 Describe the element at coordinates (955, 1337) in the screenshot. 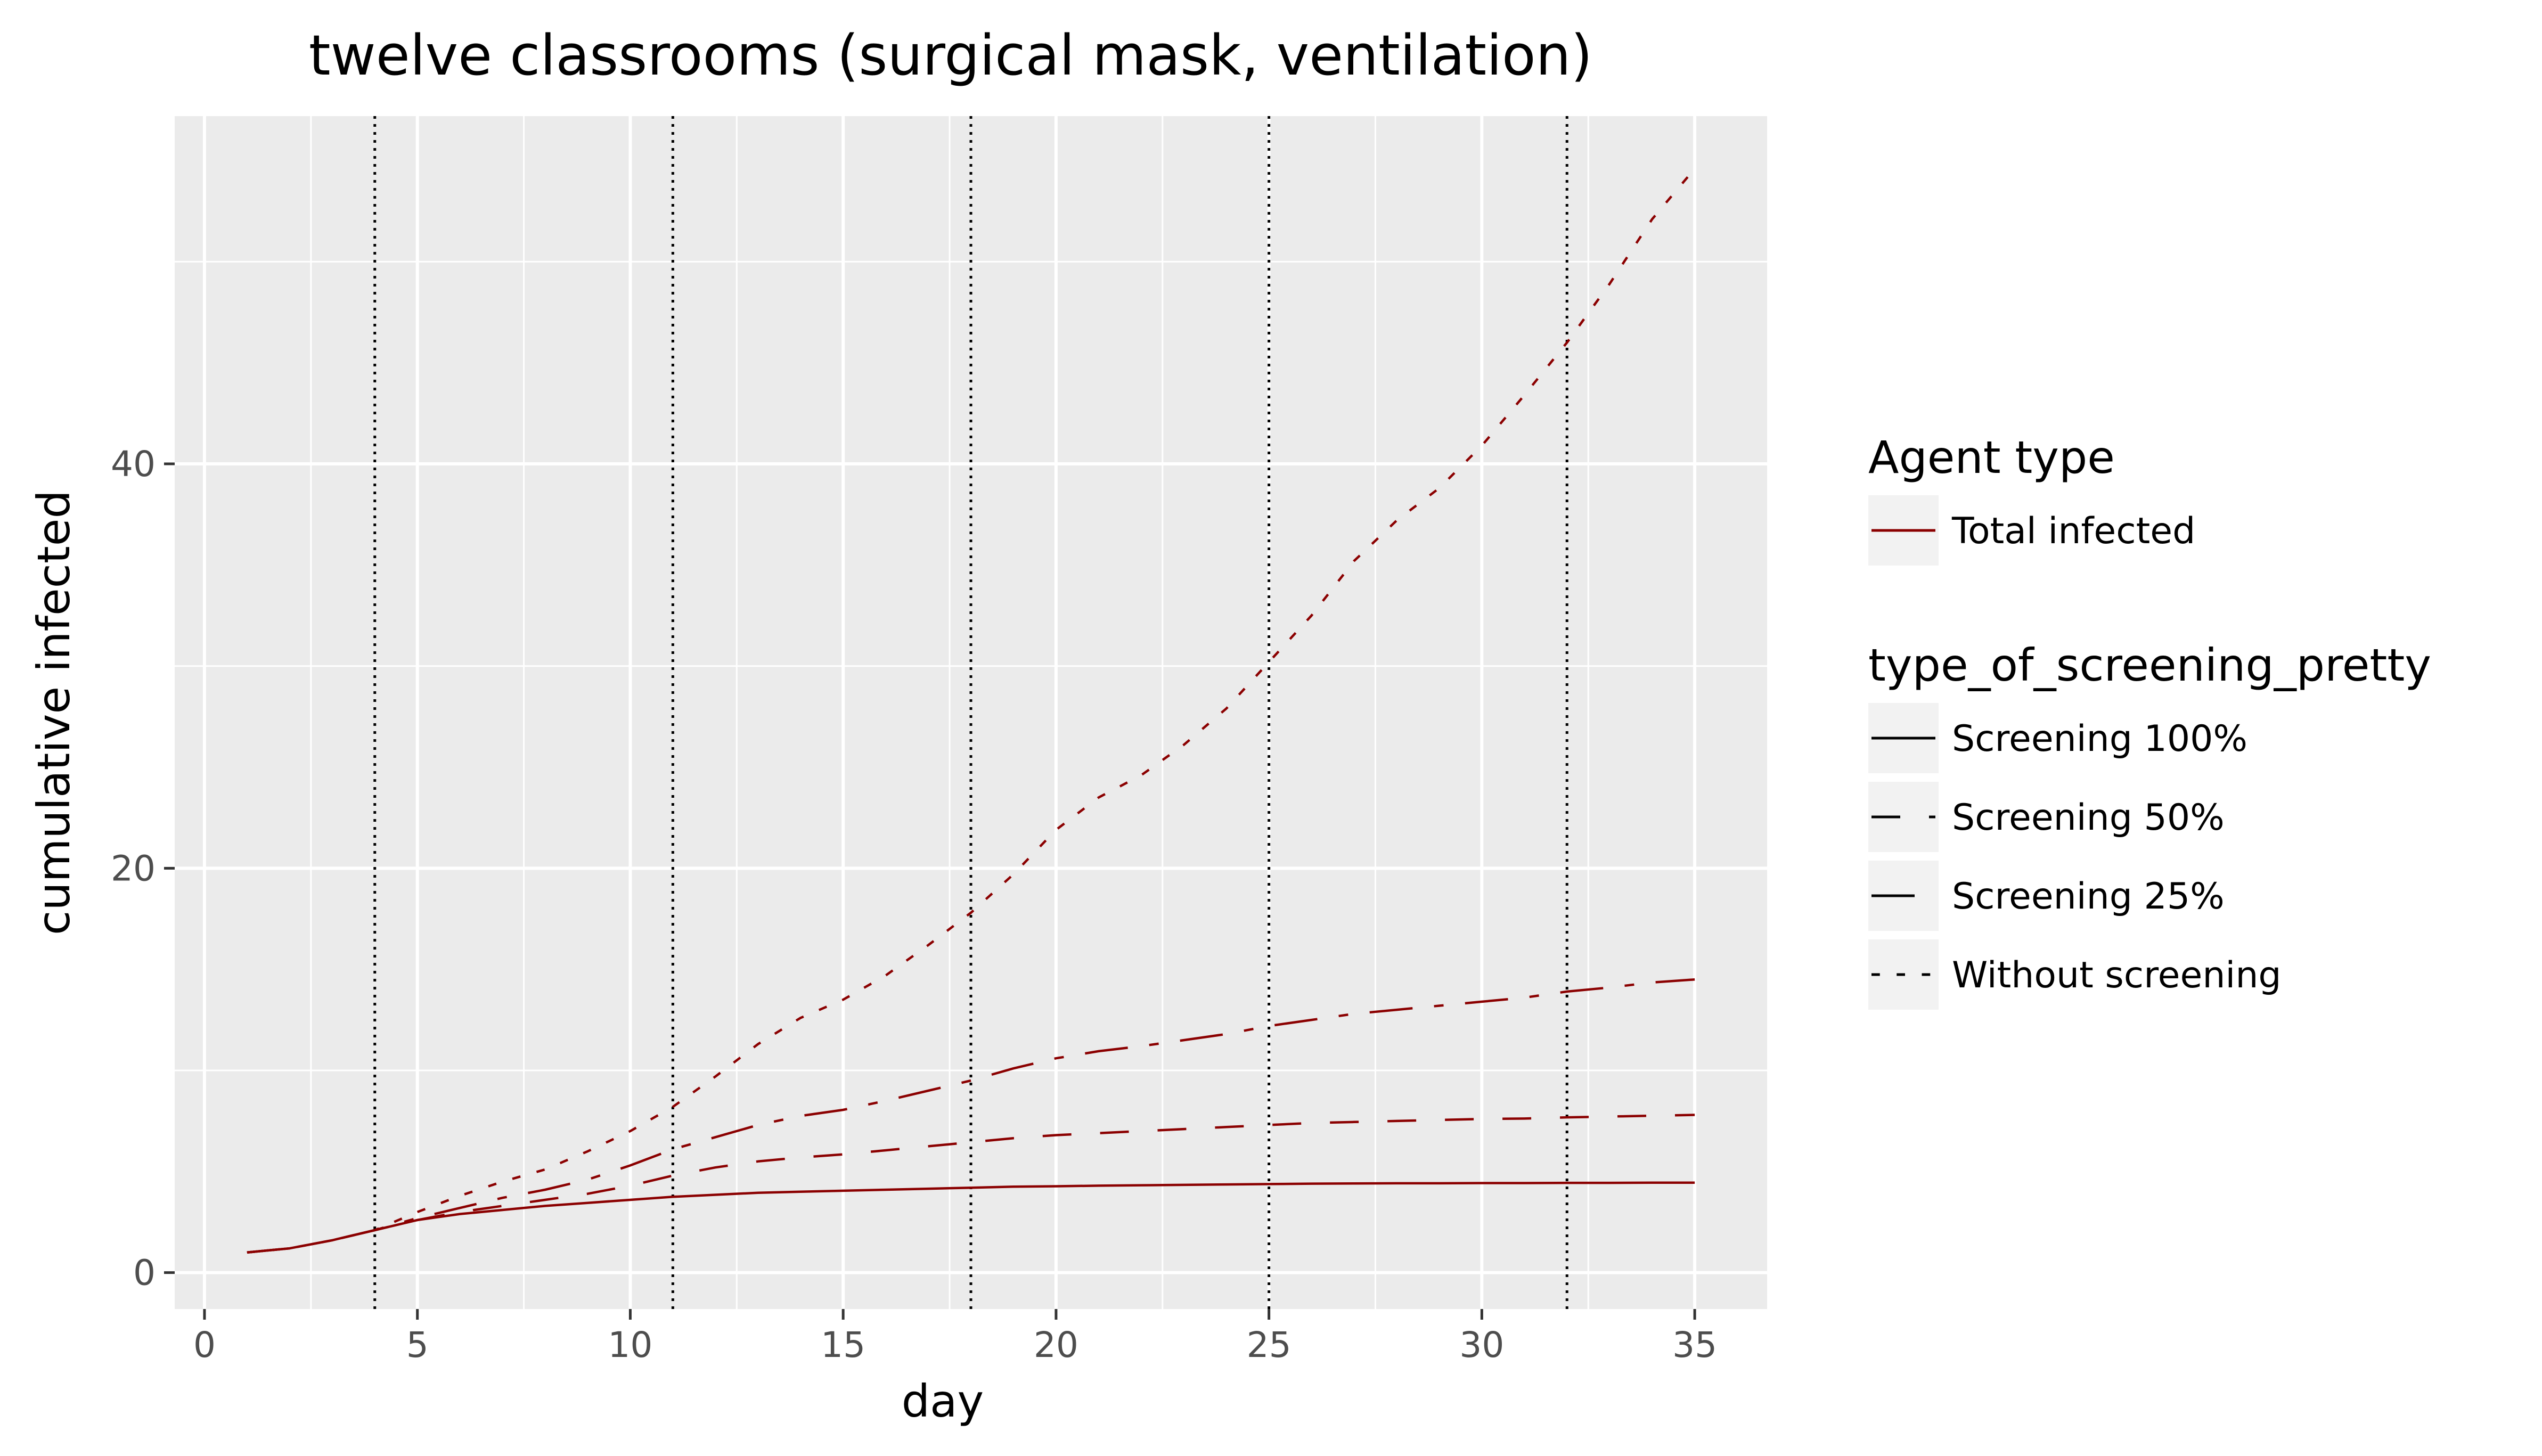

I see `x-axis: 0 5 10 15 20 25 30 35` at that location.